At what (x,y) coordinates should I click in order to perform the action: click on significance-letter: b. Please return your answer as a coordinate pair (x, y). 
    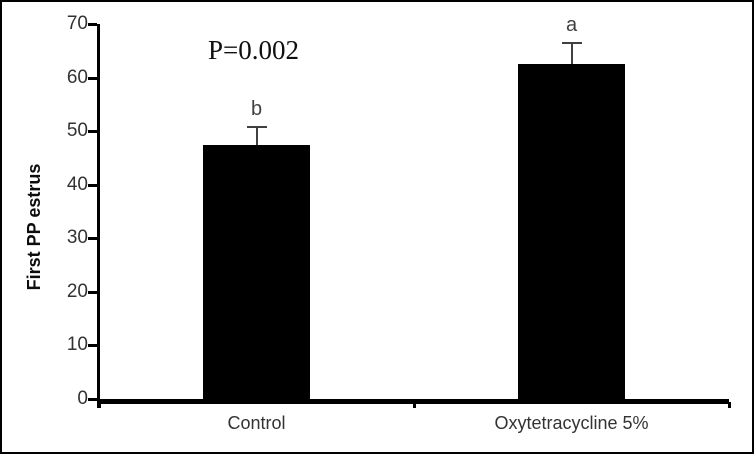
    Looking at the image, I should click on (256, 109).